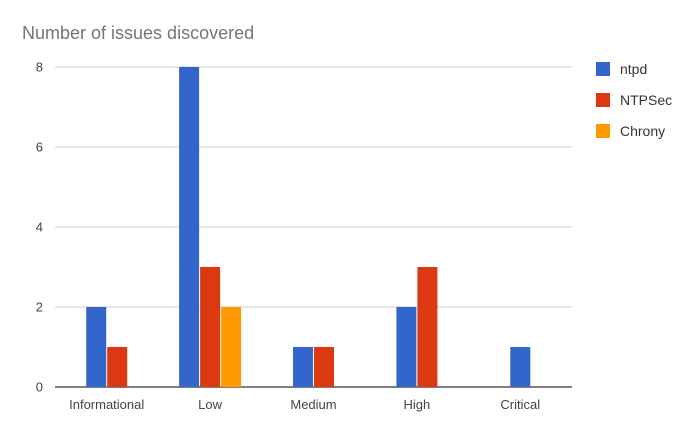 The image size is (700, 433). Describe the element at coordinates (313, 404) in the screenshot. I see `x-tick-label: Medium` at that location.